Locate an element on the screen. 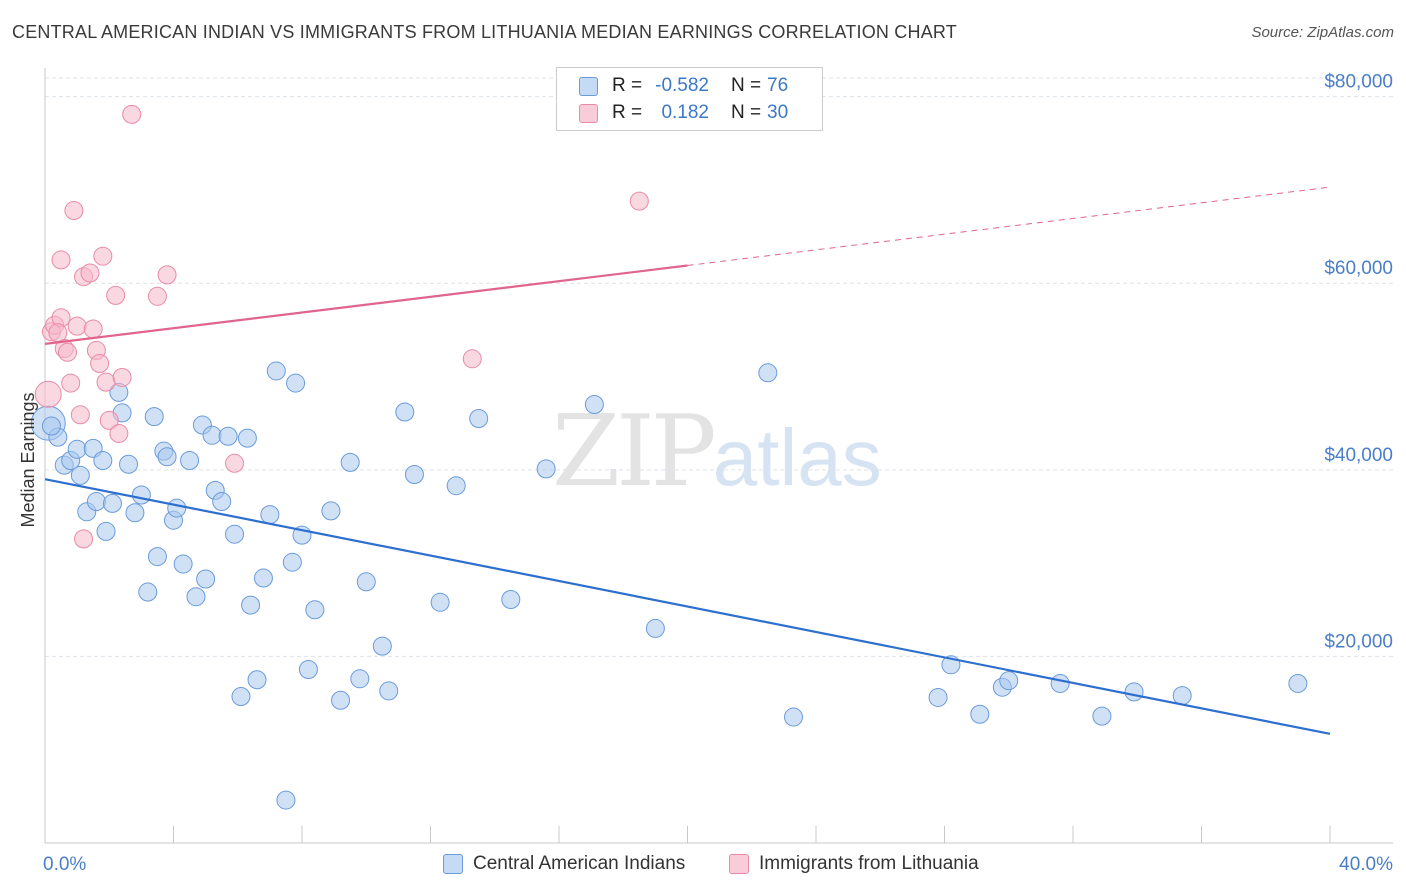  legend-r-value: 0.182 is located at coordinates (685, 112).